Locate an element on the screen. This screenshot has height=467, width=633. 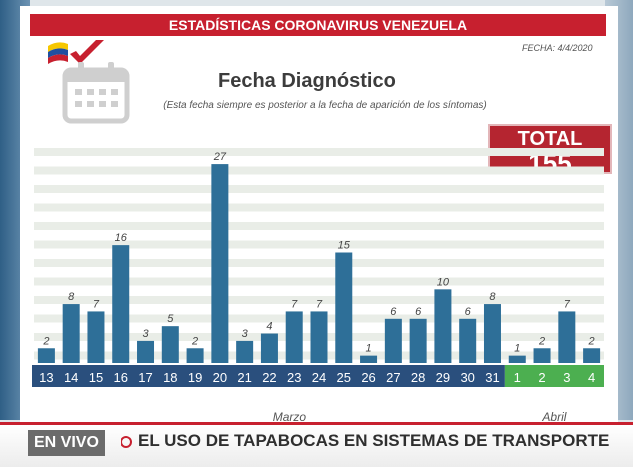
x-tick-label: 17 is located at coordinates (145, 377).